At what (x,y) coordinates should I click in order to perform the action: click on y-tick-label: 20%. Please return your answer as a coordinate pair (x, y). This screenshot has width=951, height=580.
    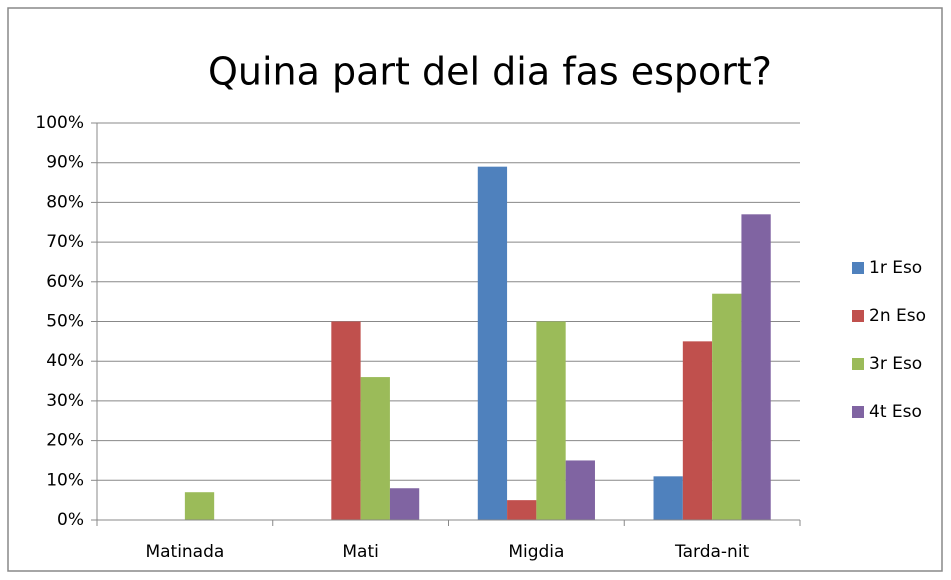
    Looking at the image, I should click on (65, 441).